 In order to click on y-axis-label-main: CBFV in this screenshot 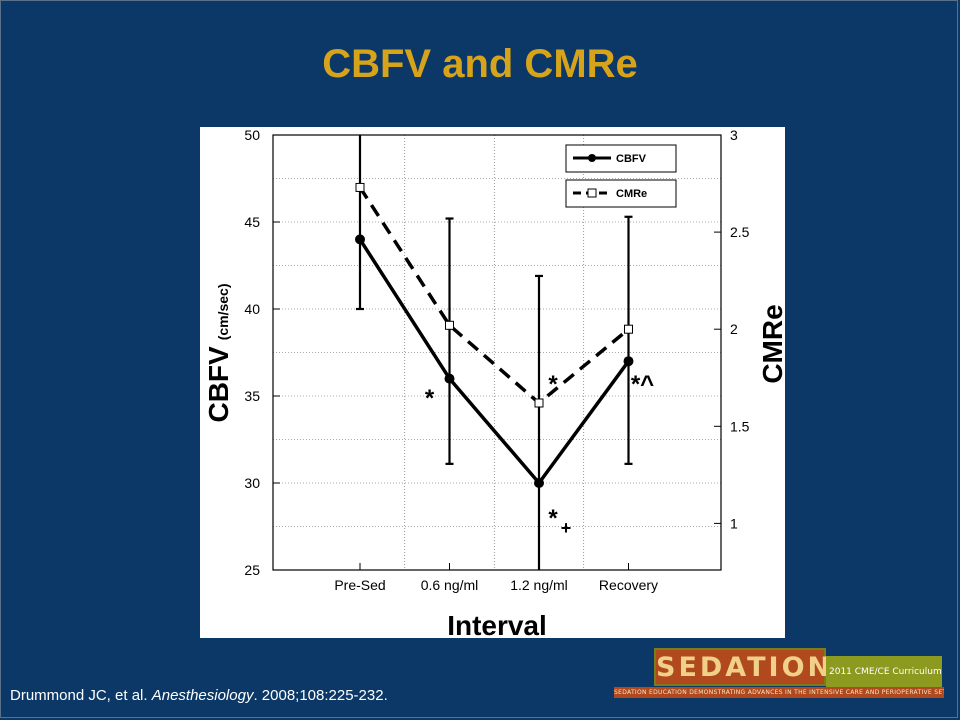, I will do `click(218, 384)`.